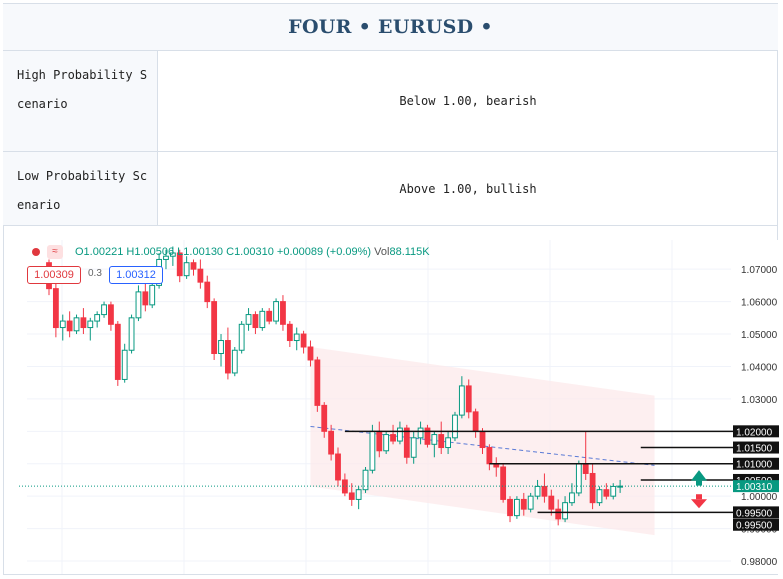  What do you see at coordinates (36, 252) in the screenshot?
I see `live-status-dot` at bounding box center [36, 252].